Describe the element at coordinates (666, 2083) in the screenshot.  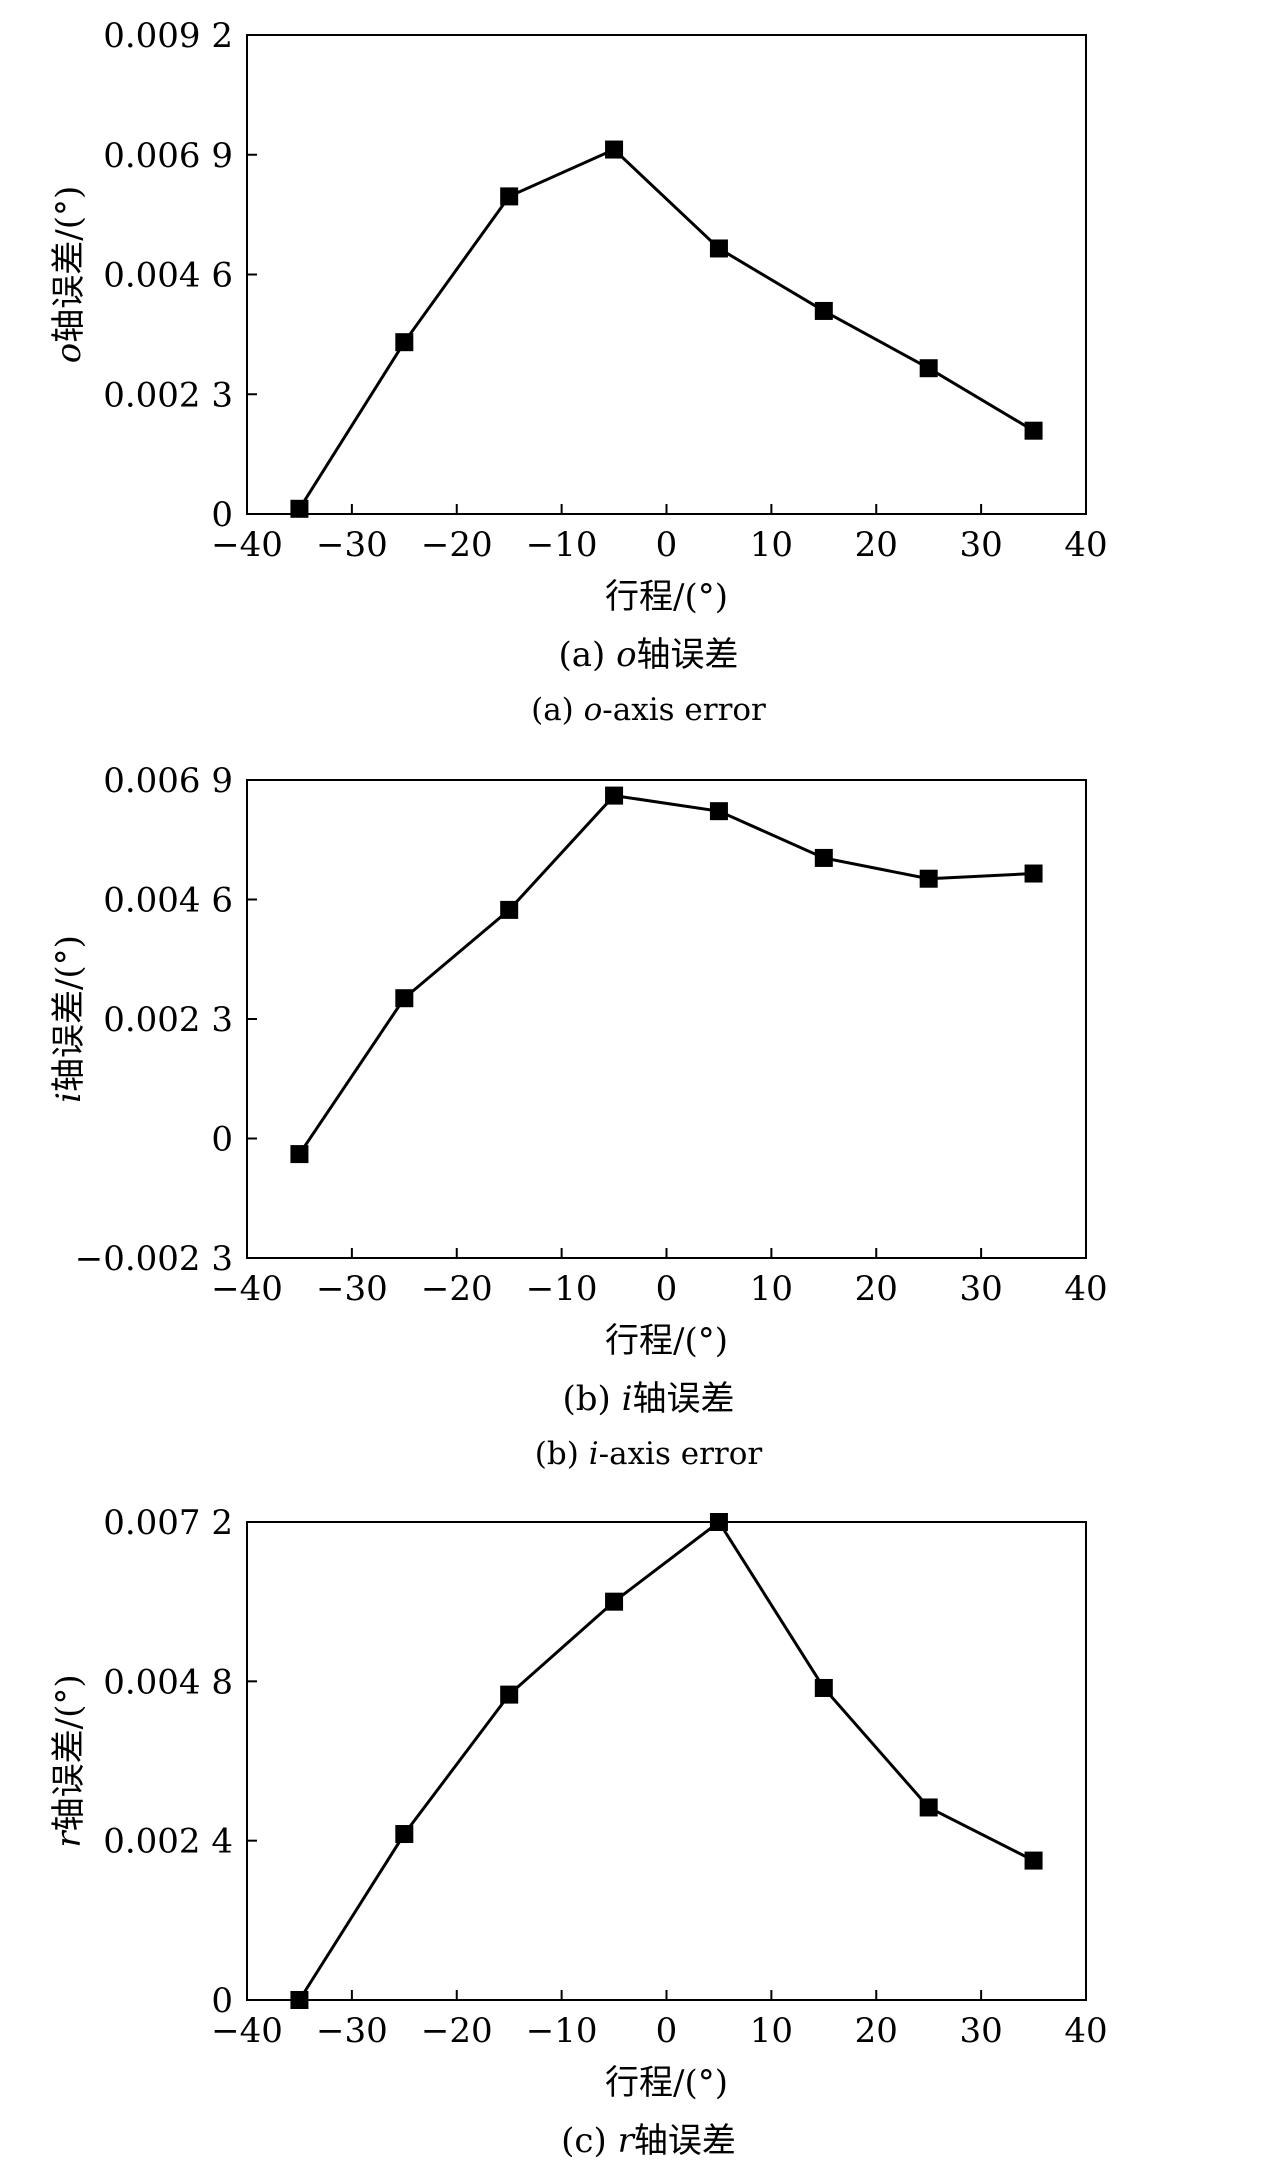
I see `x-axis-title-r: 行程/(°)` at that location.